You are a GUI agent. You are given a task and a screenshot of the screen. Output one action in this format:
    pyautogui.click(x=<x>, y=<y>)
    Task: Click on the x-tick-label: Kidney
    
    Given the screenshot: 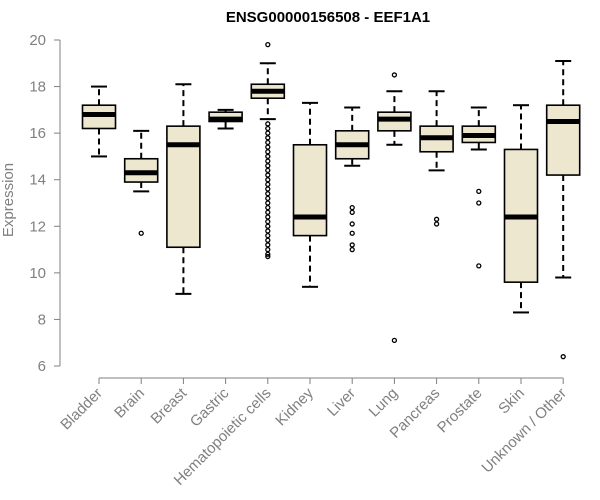 What is the action you would take?
    pyautogui.click(x=294, y=406)
    